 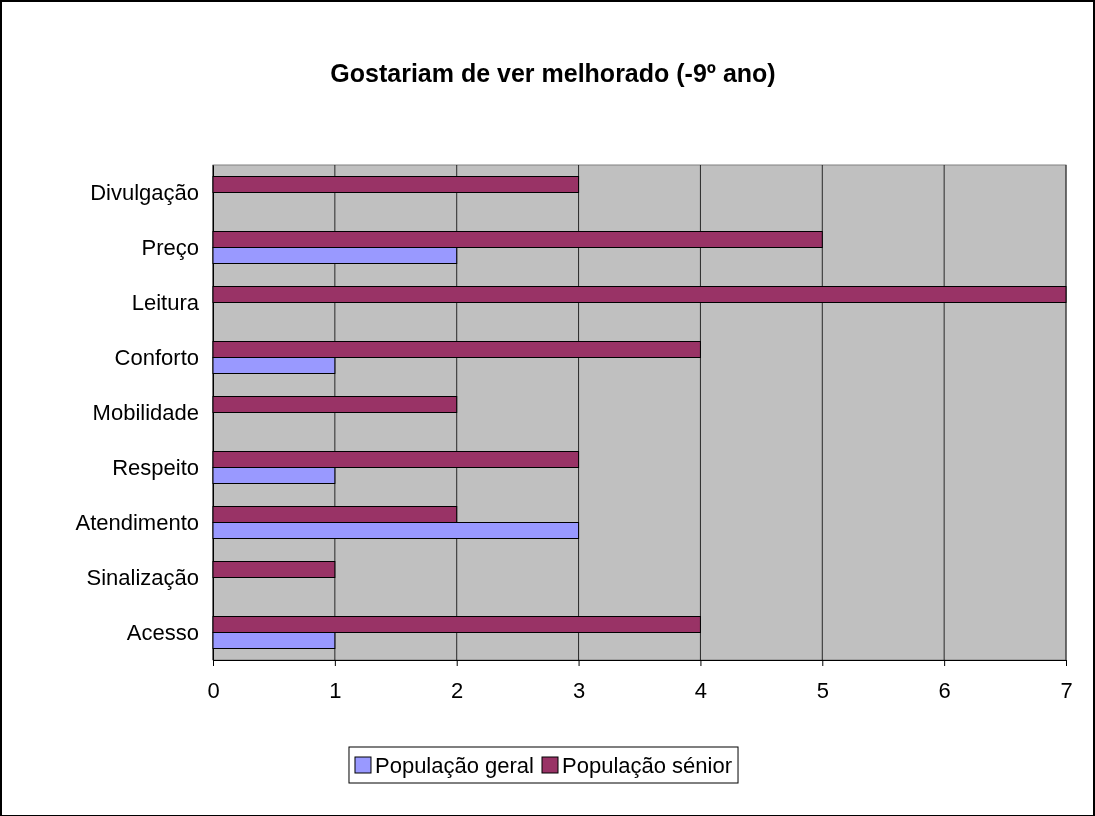 What do you see at coordinates (647, 765) in the screenshot?
I see `legend-label: População sénior` at bounding box center [647, 765].